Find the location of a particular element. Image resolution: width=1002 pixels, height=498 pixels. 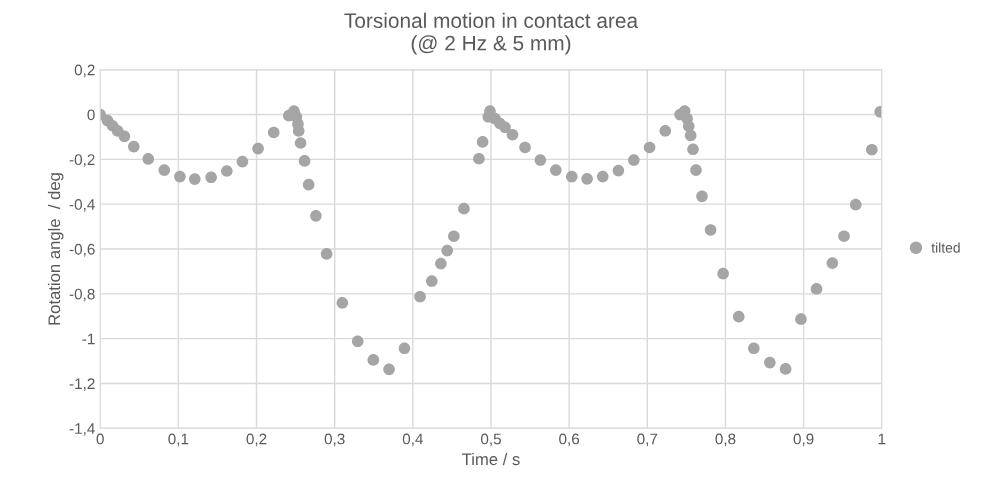

y-tick-label: -0,6 is located at coordinates (82, 250).